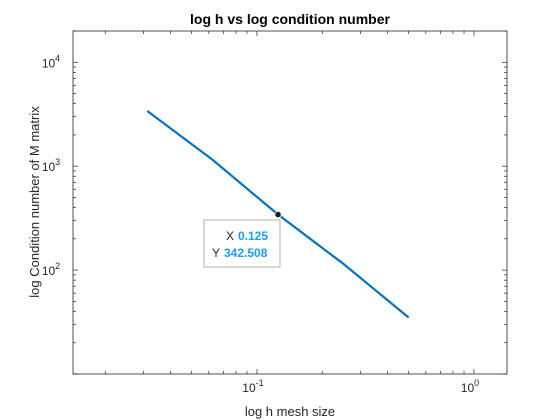 Image resolution: width=560 pixels, height=420 pixels. I want to click on x-tick-label: 10⁻¹, so click(252, 386).